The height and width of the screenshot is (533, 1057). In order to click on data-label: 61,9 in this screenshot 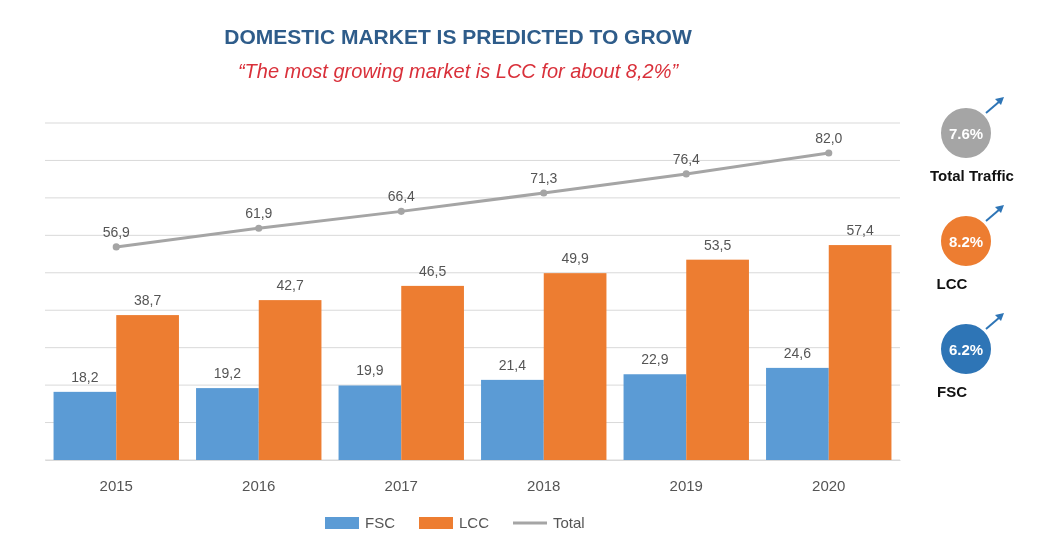, I will do `click(259, 213)`.